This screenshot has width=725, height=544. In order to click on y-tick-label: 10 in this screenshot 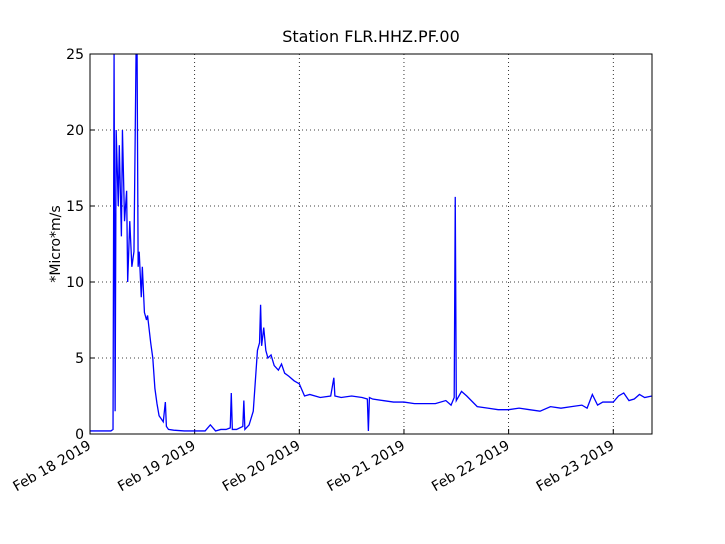, I will do `click(75, 283)`.